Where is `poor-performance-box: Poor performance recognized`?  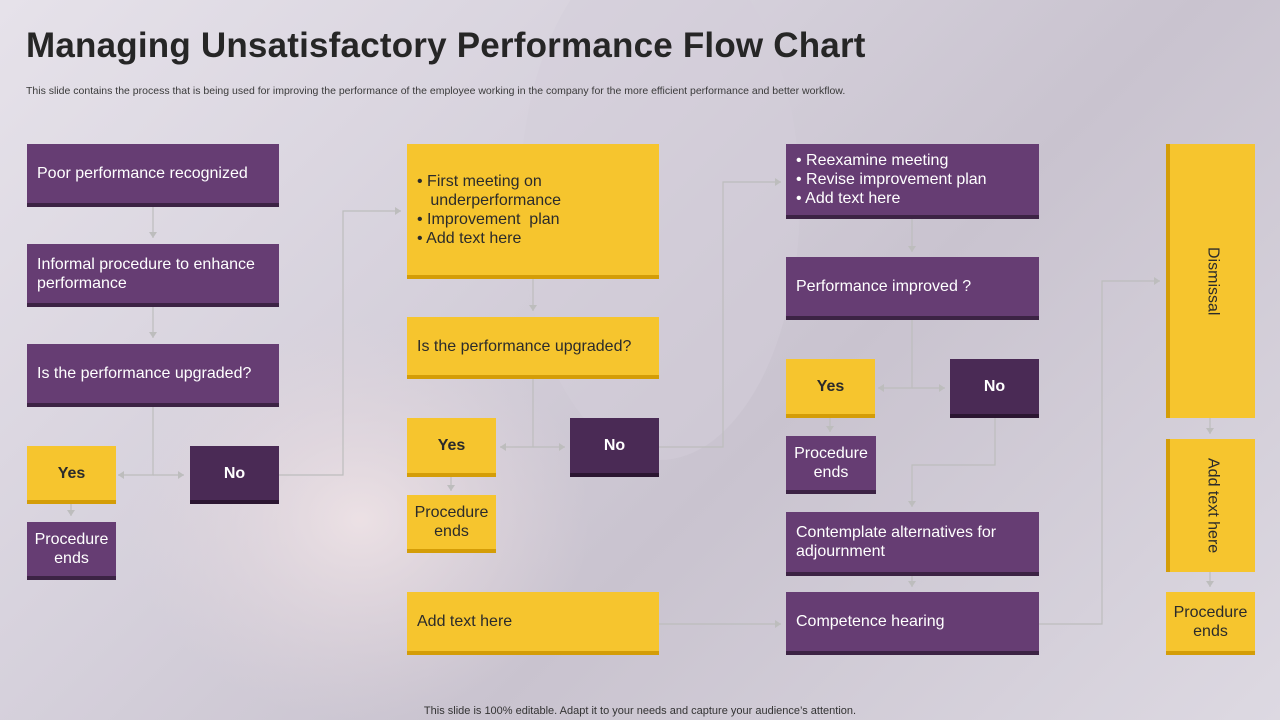
poor-performance-box: Poor performance recognized is located at coordinates (153, 175).